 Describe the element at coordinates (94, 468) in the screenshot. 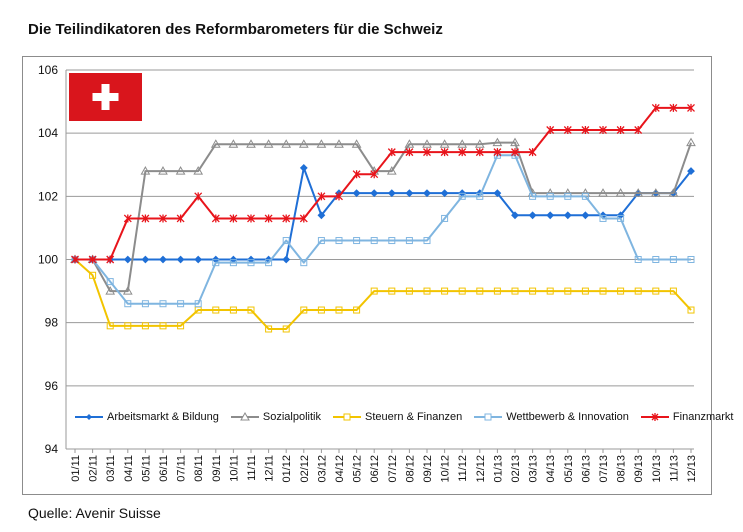

I see `x-tick-label: 02/11` at that location.